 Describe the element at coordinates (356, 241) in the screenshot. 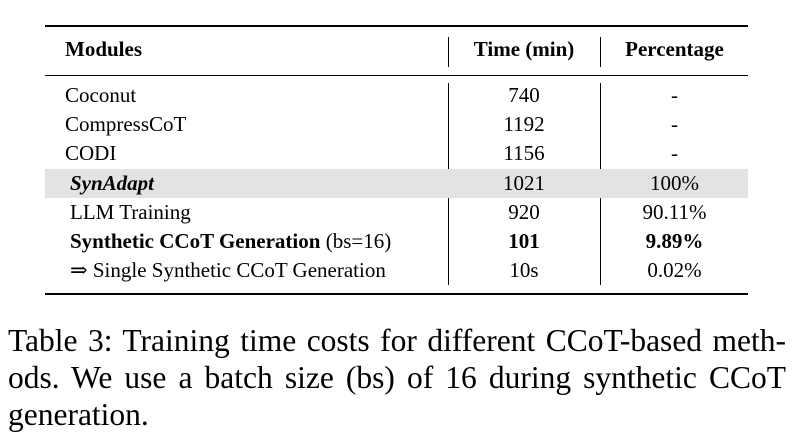

I see `row-module-suffix: (bs=16)` at that location.